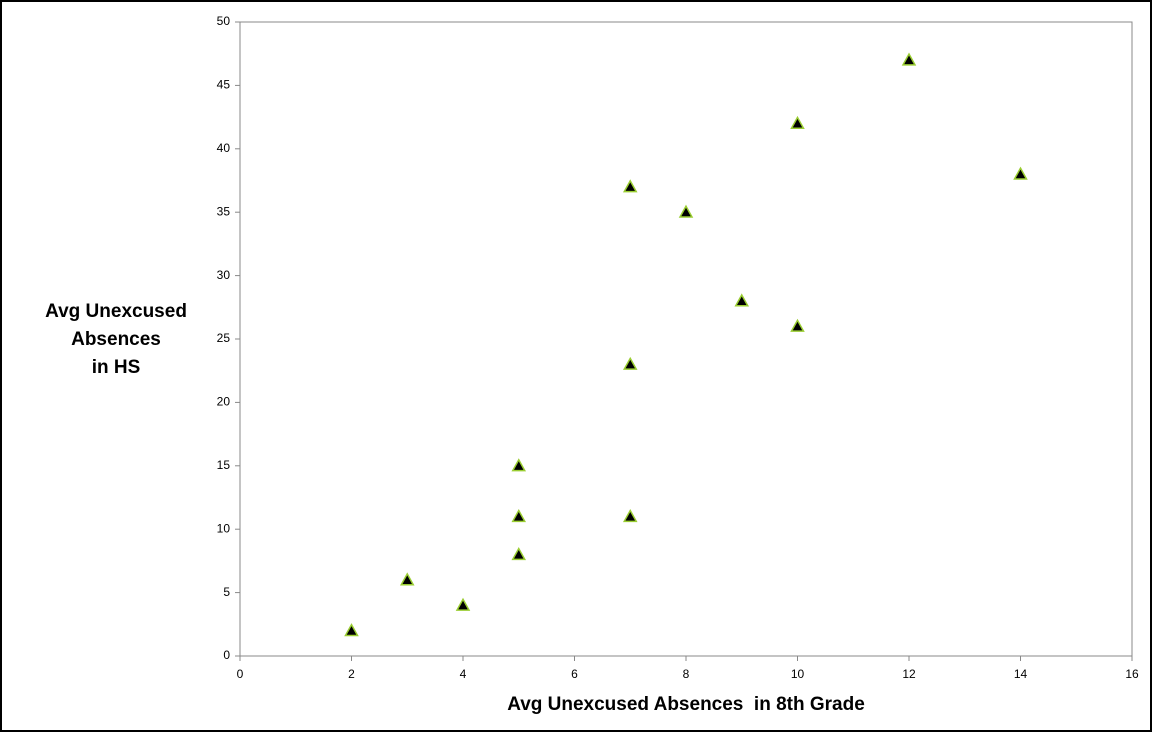  What do you see at coordinates (116, 367) in the screenshot?
I see `y-axis-label: in HS` at bounding box center [116, 367].